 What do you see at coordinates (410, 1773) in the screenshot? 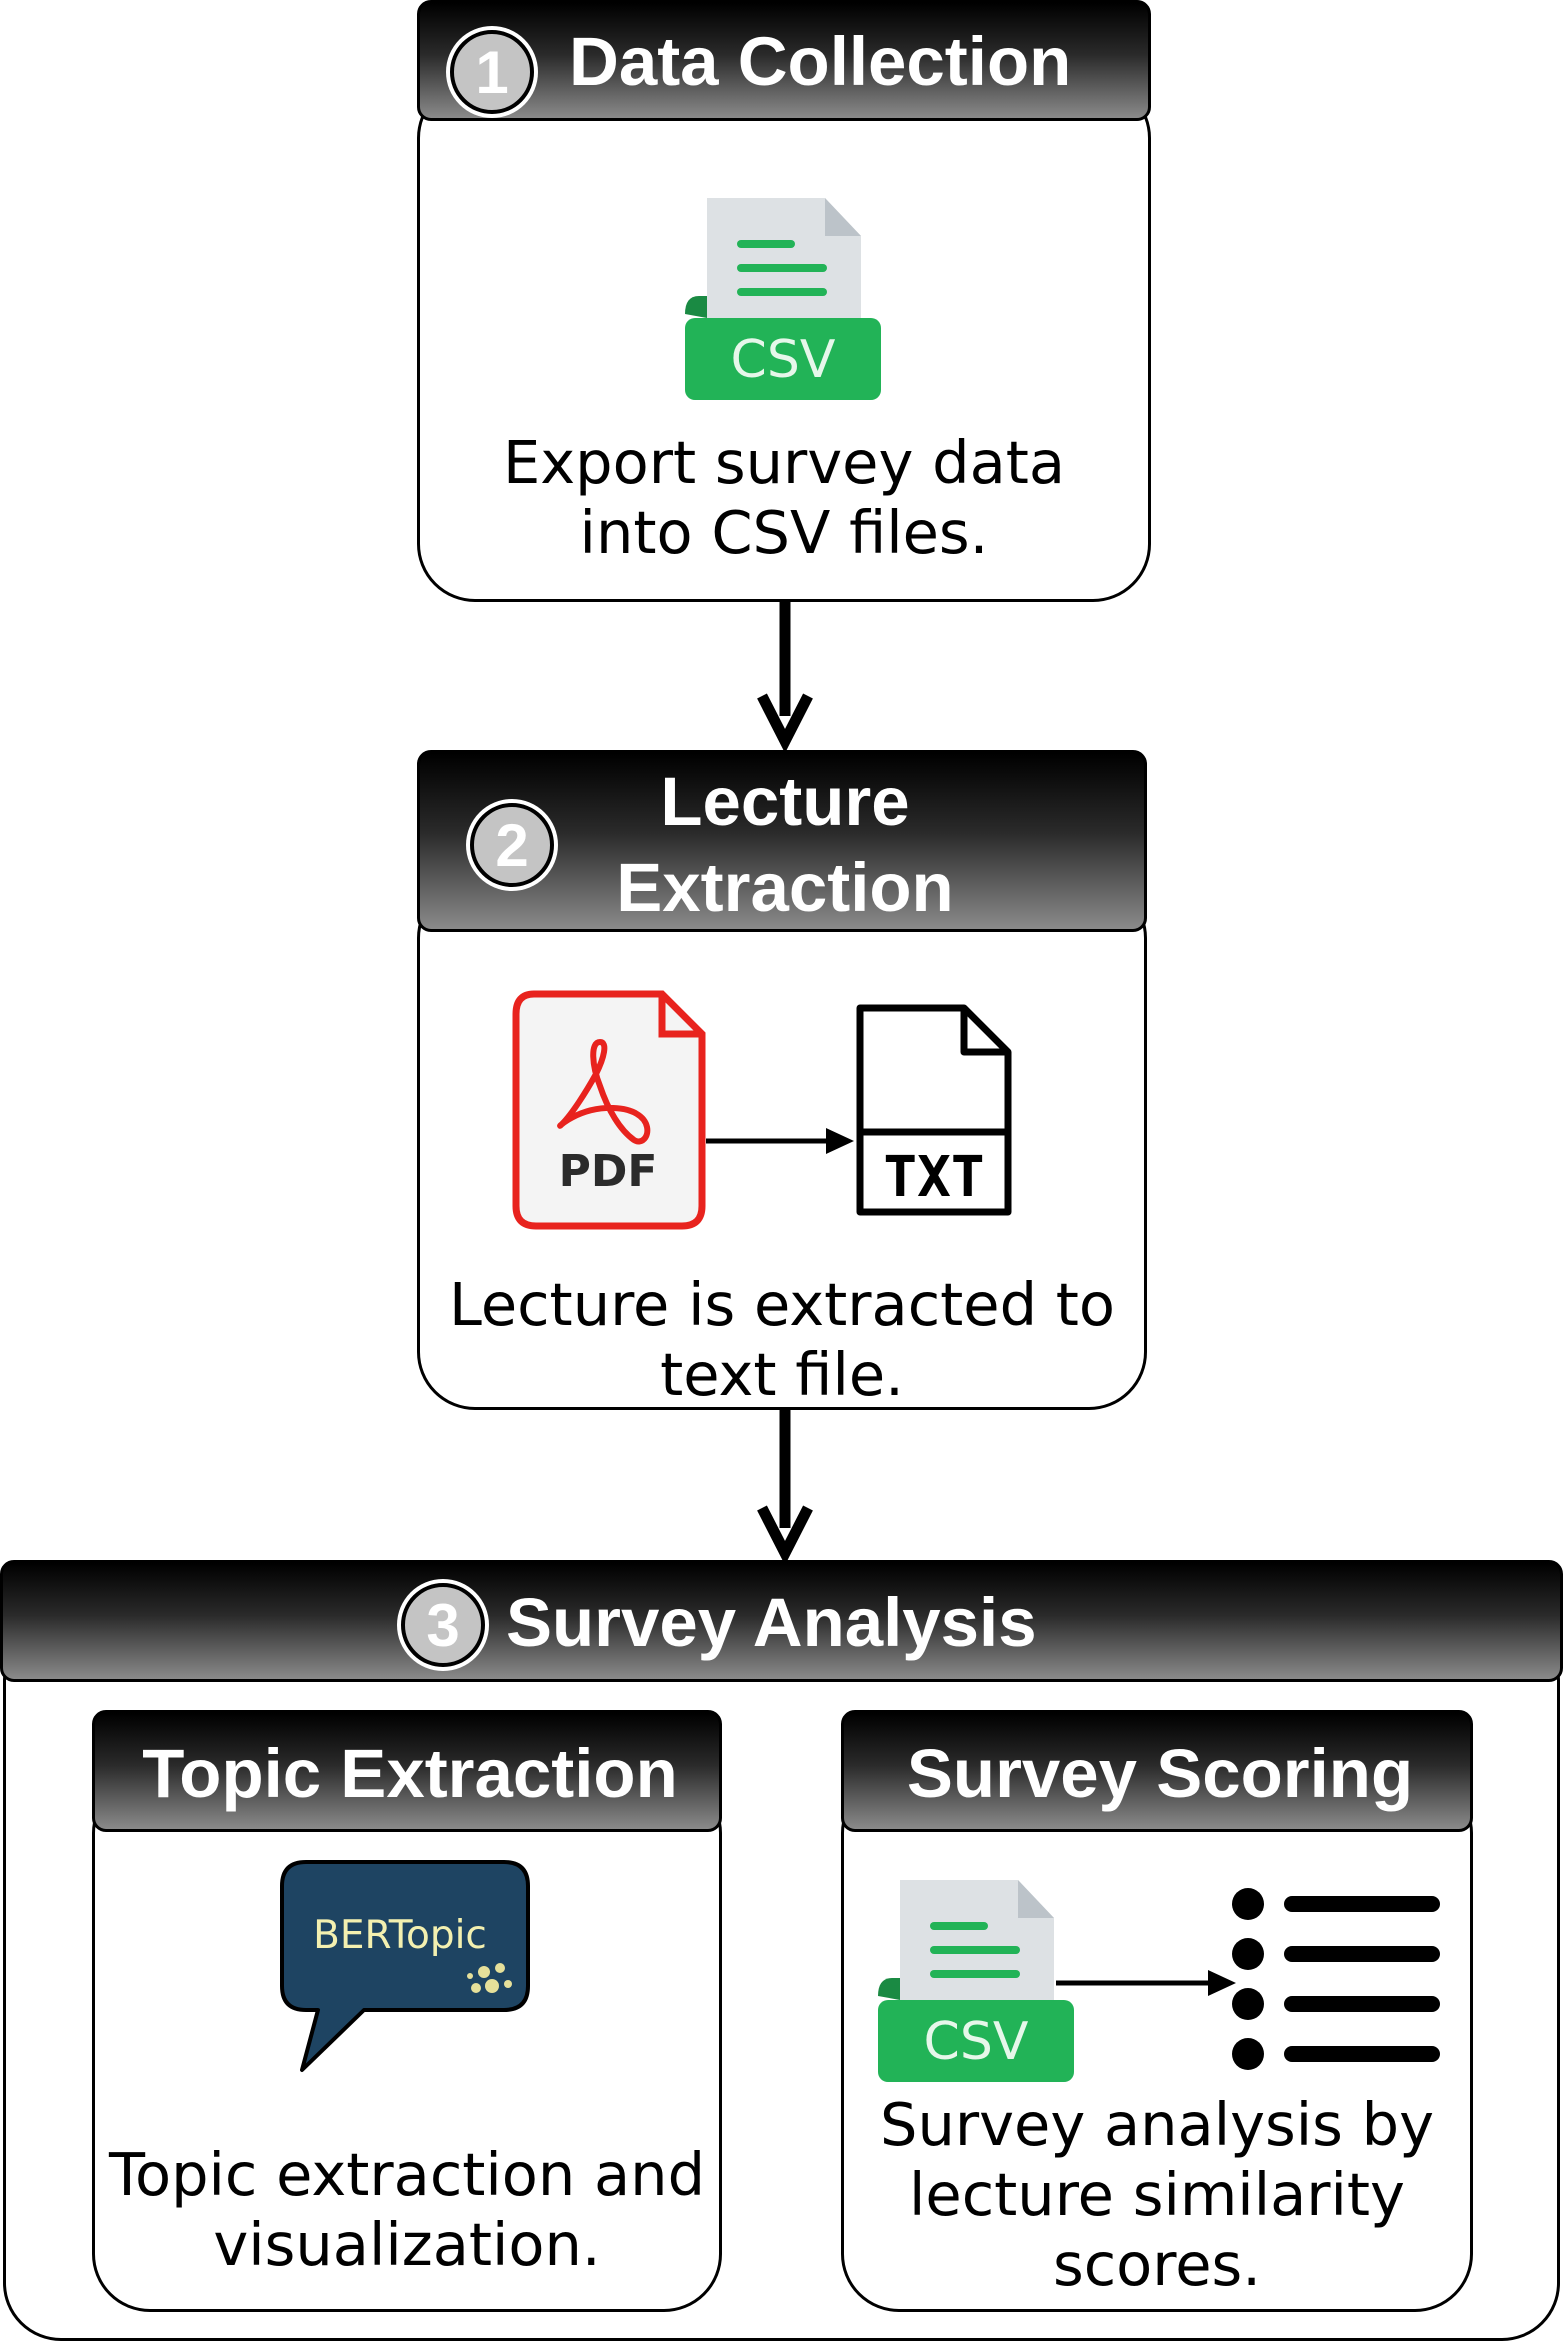
I see `topic-extraction-title: Topic Extraction` at bounding box center [410, 1773].